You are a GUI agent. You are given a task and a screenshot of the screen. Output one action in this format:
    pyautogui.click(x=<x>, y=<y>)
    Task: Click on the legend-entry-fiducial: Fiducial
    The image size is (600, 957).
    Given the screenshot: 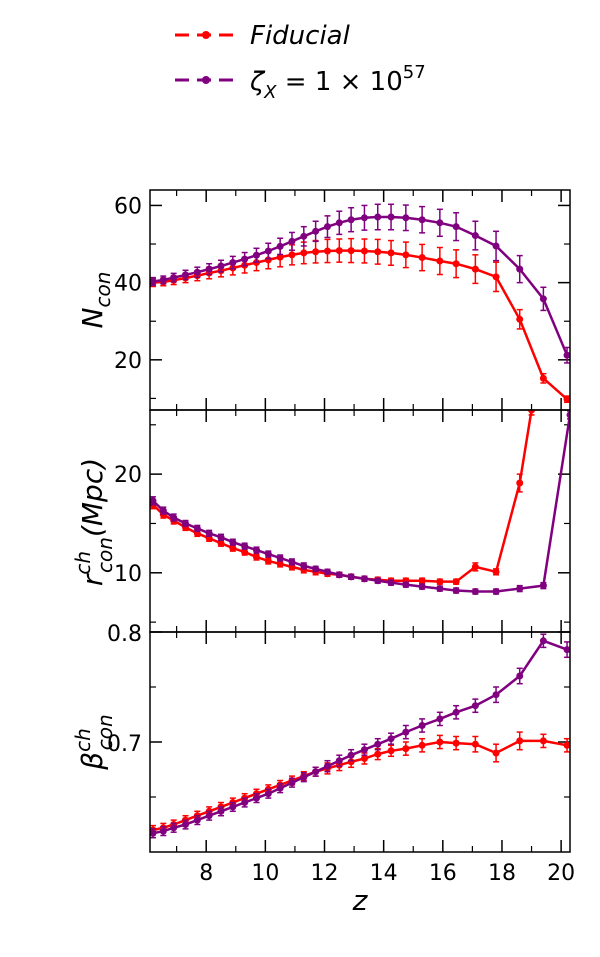 What is the action you would take?
    pyautogui.click(x=263, y=36)
    